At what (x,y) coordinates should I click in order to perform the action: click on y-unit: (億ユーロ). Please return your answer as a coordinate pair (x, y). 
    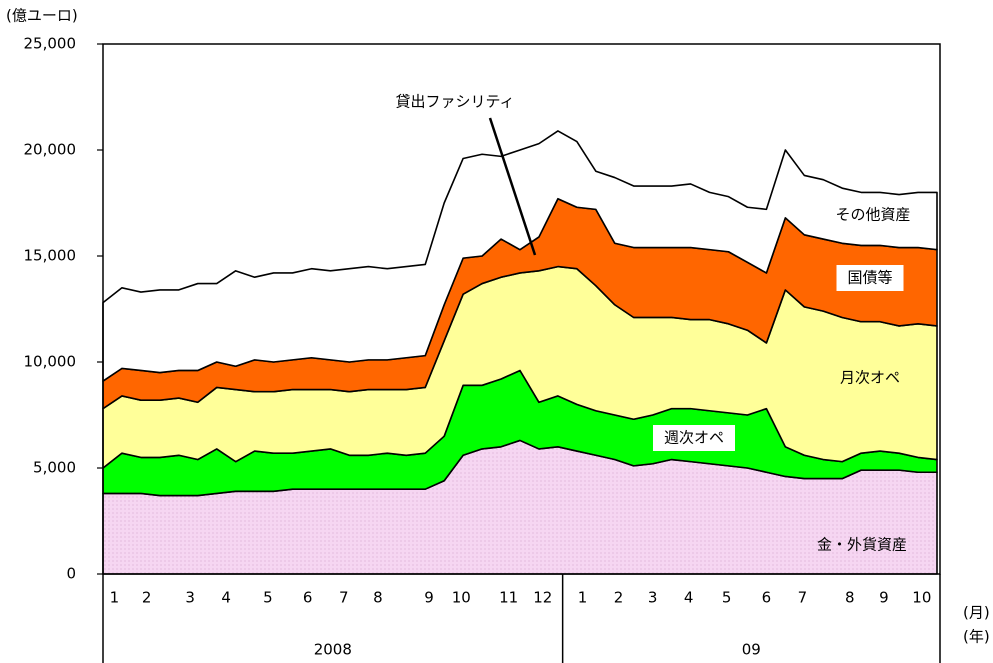
    Looking at the image, I should click on (42, 16).